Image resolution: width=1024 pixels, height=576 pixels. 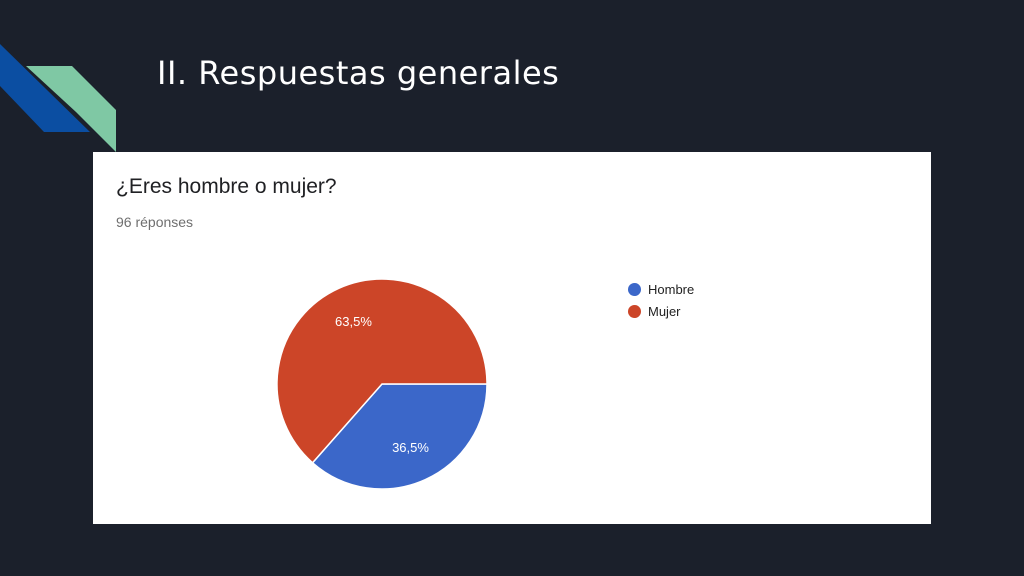 I want to click on legend-swatch-mujer, so click(x=634, y=311).